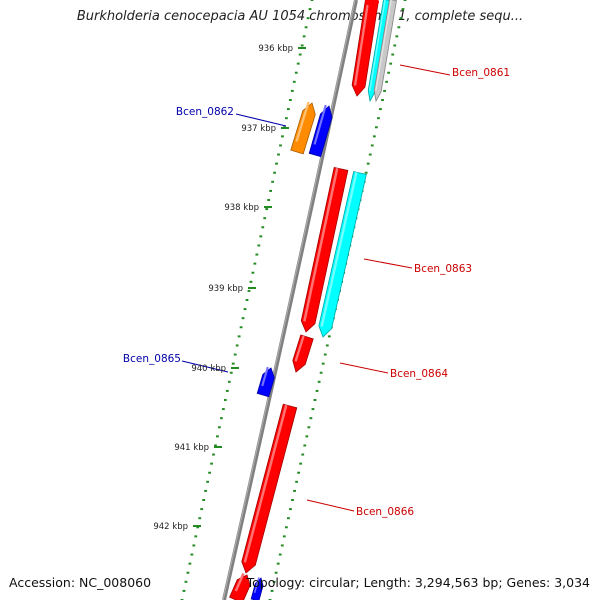 The image size is (600, 600). Describe the element at coordinates (419, 374) in the screenshot. I see `gene-label: Bcen_0864` at that location.